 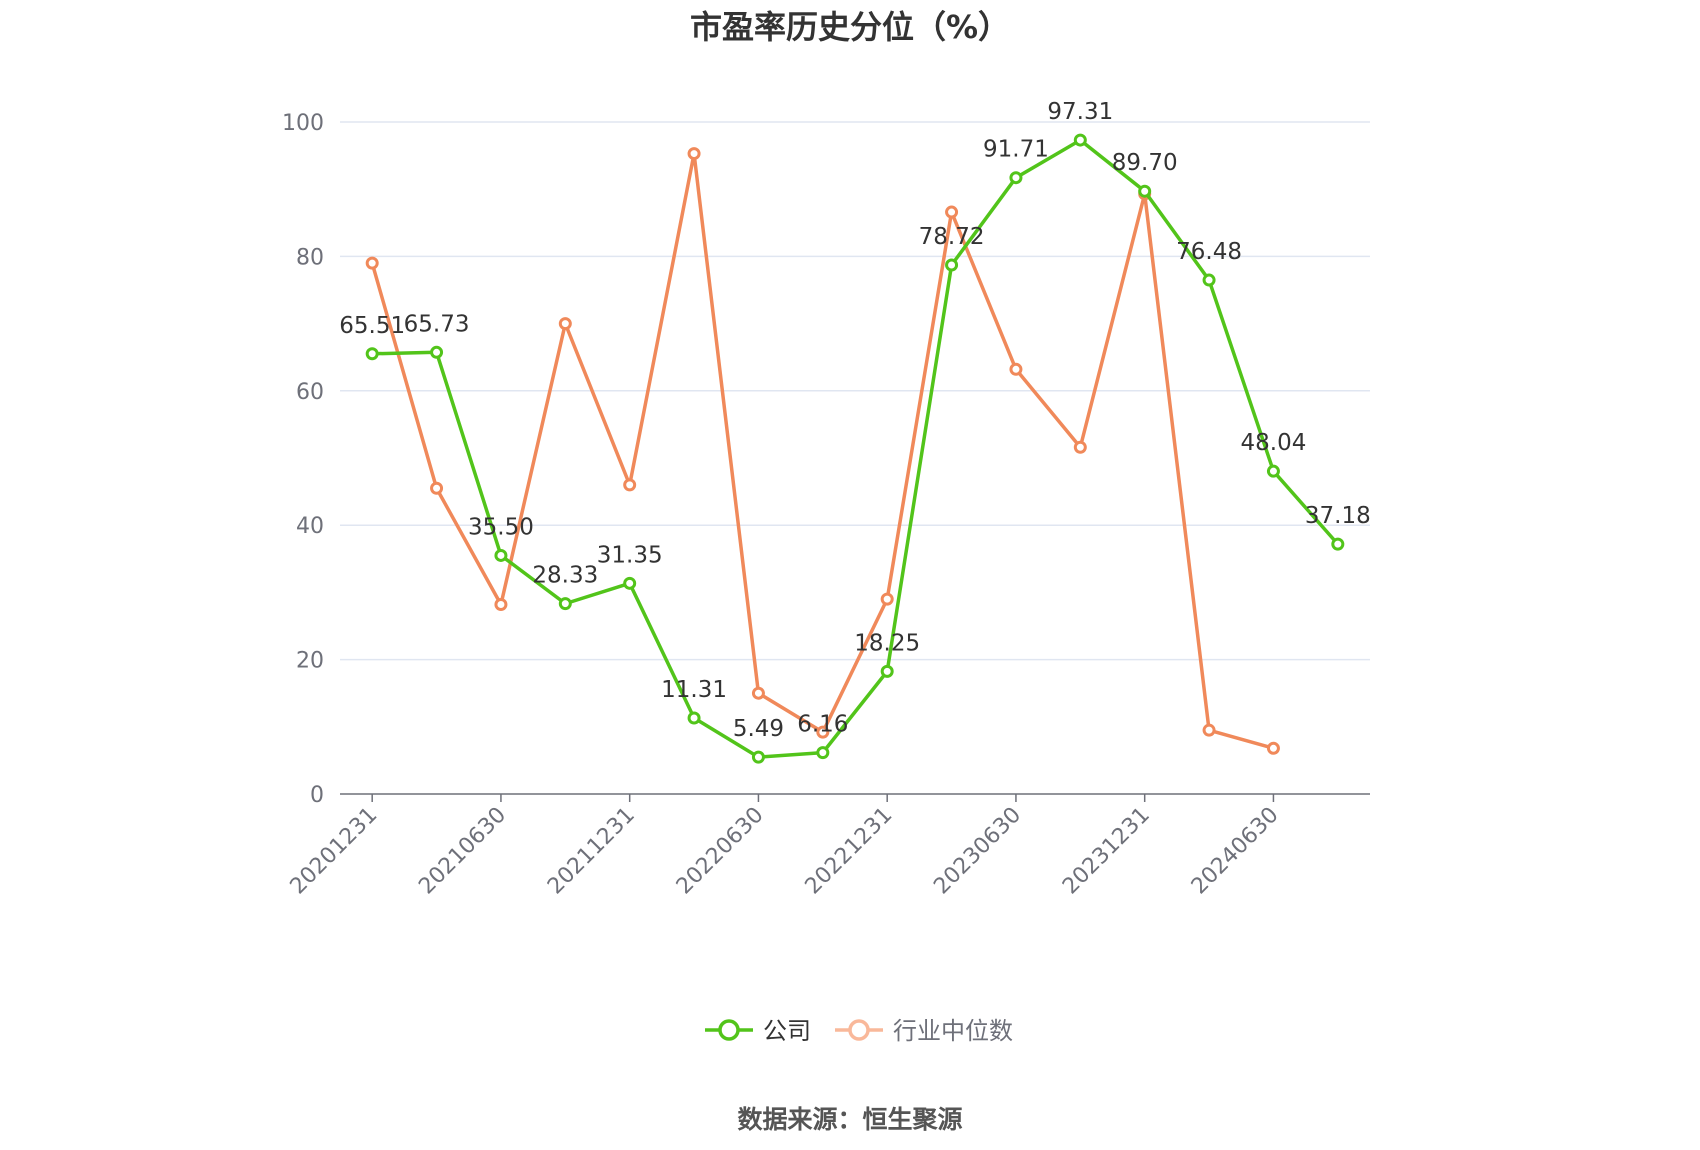 What do you see at coordinates (1106, 851) in the screenshot?
I see `x-tick-label: 20231231` at bounding box center [1106, 851].